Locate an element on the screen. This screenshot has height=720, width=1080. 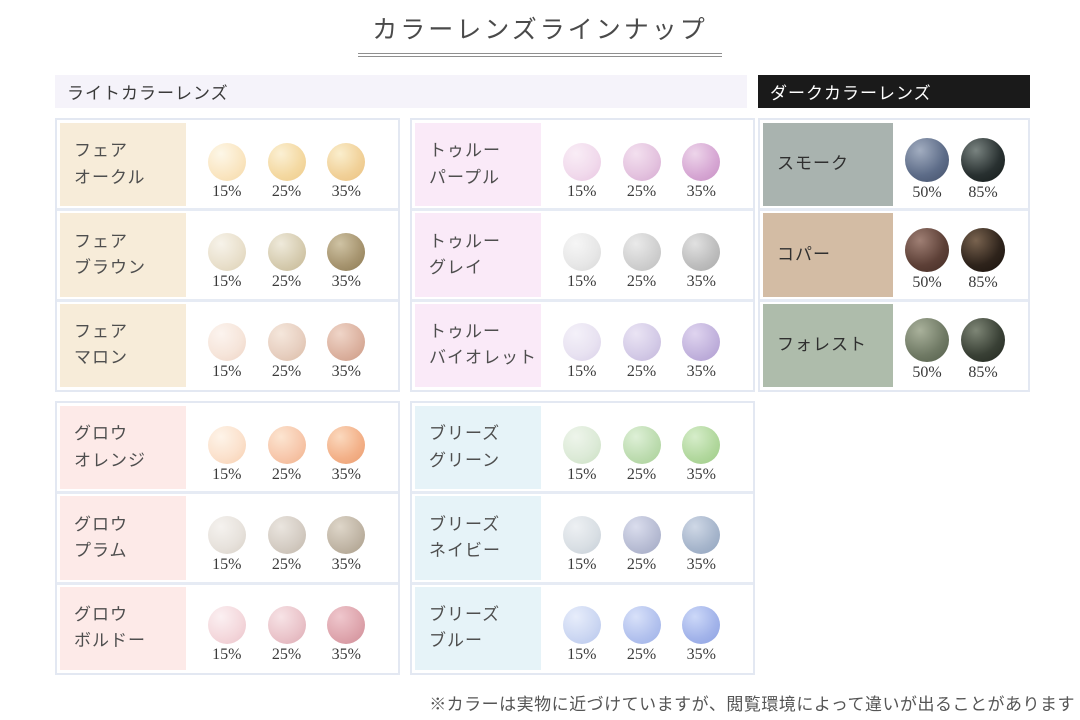
lens-name-cell: ブリーズ グリーン is located at coordinates (478, 448).